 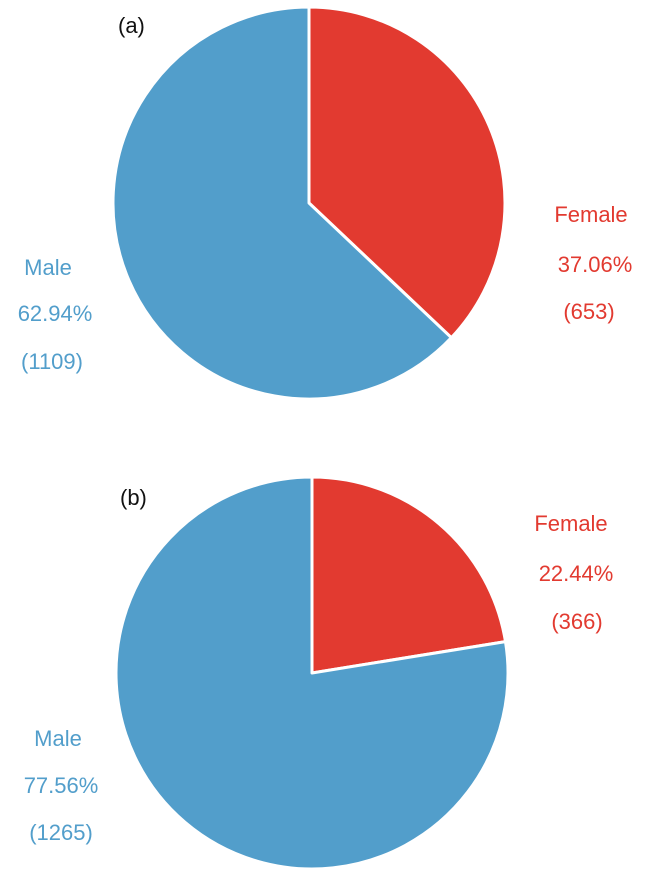 What do you see at coordinates (576, 621) in the screenshot?
I see `pie-b-female-count: (366)` at bounding box center [576, 621].